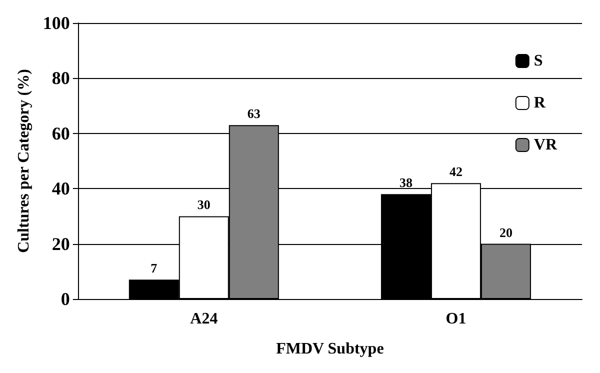 Image resolution: width=600 pixels, height=373 pixels. I want to click on legend-label: S, so click(538, 61).